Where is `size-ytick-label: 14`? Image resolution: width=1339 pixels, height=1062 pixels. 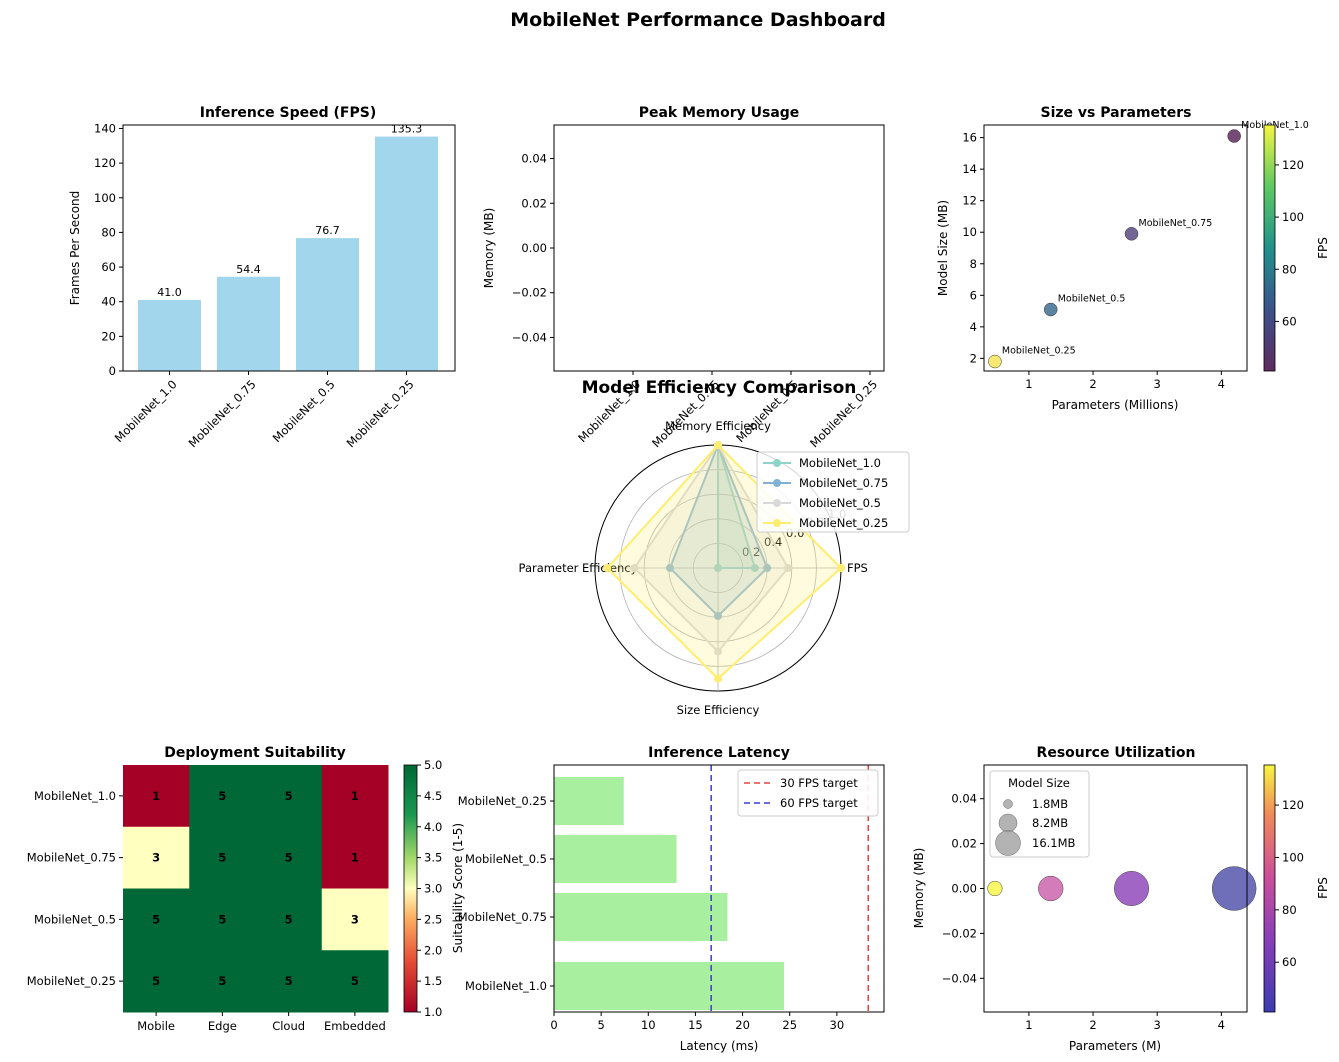 size-ytick-label: 14 is located at coordinates (969, 169).